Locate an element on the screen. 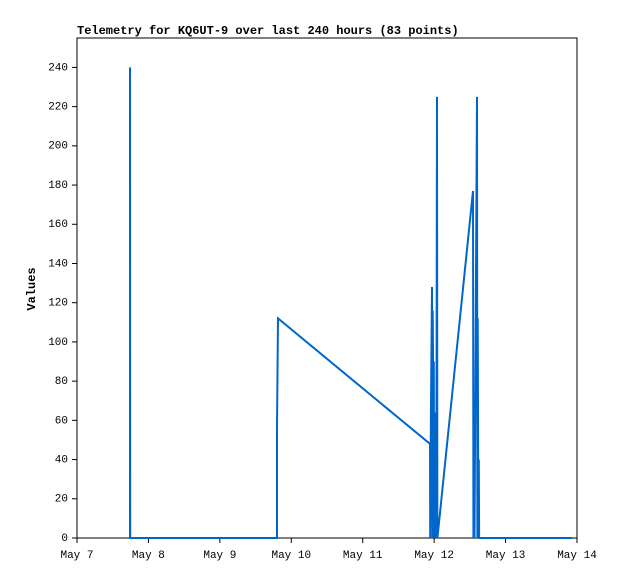 This screenshot has width=618, height=579. y-tick-label: 100 is located at coordinates (58, 343).